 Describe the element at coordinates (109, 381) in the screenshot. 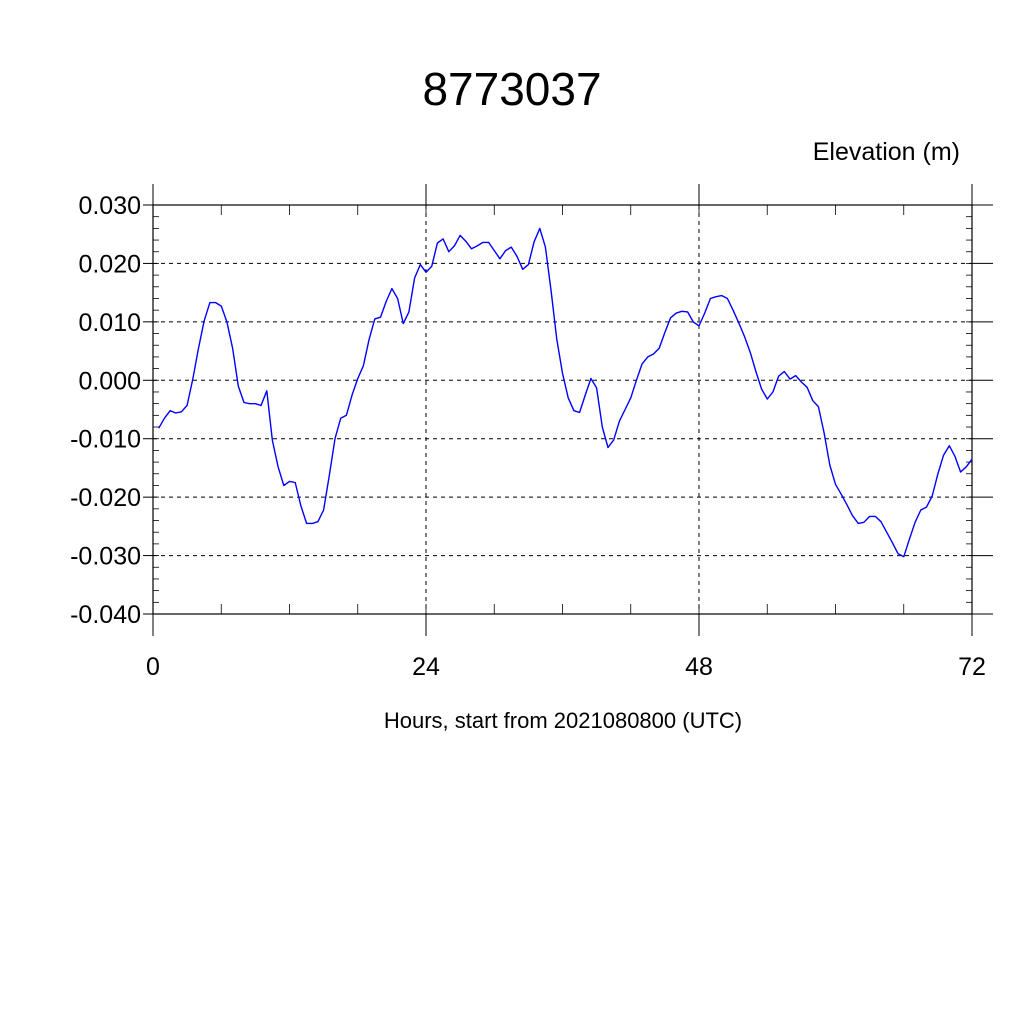

I see `y-tick-label: 0.000` at that location.